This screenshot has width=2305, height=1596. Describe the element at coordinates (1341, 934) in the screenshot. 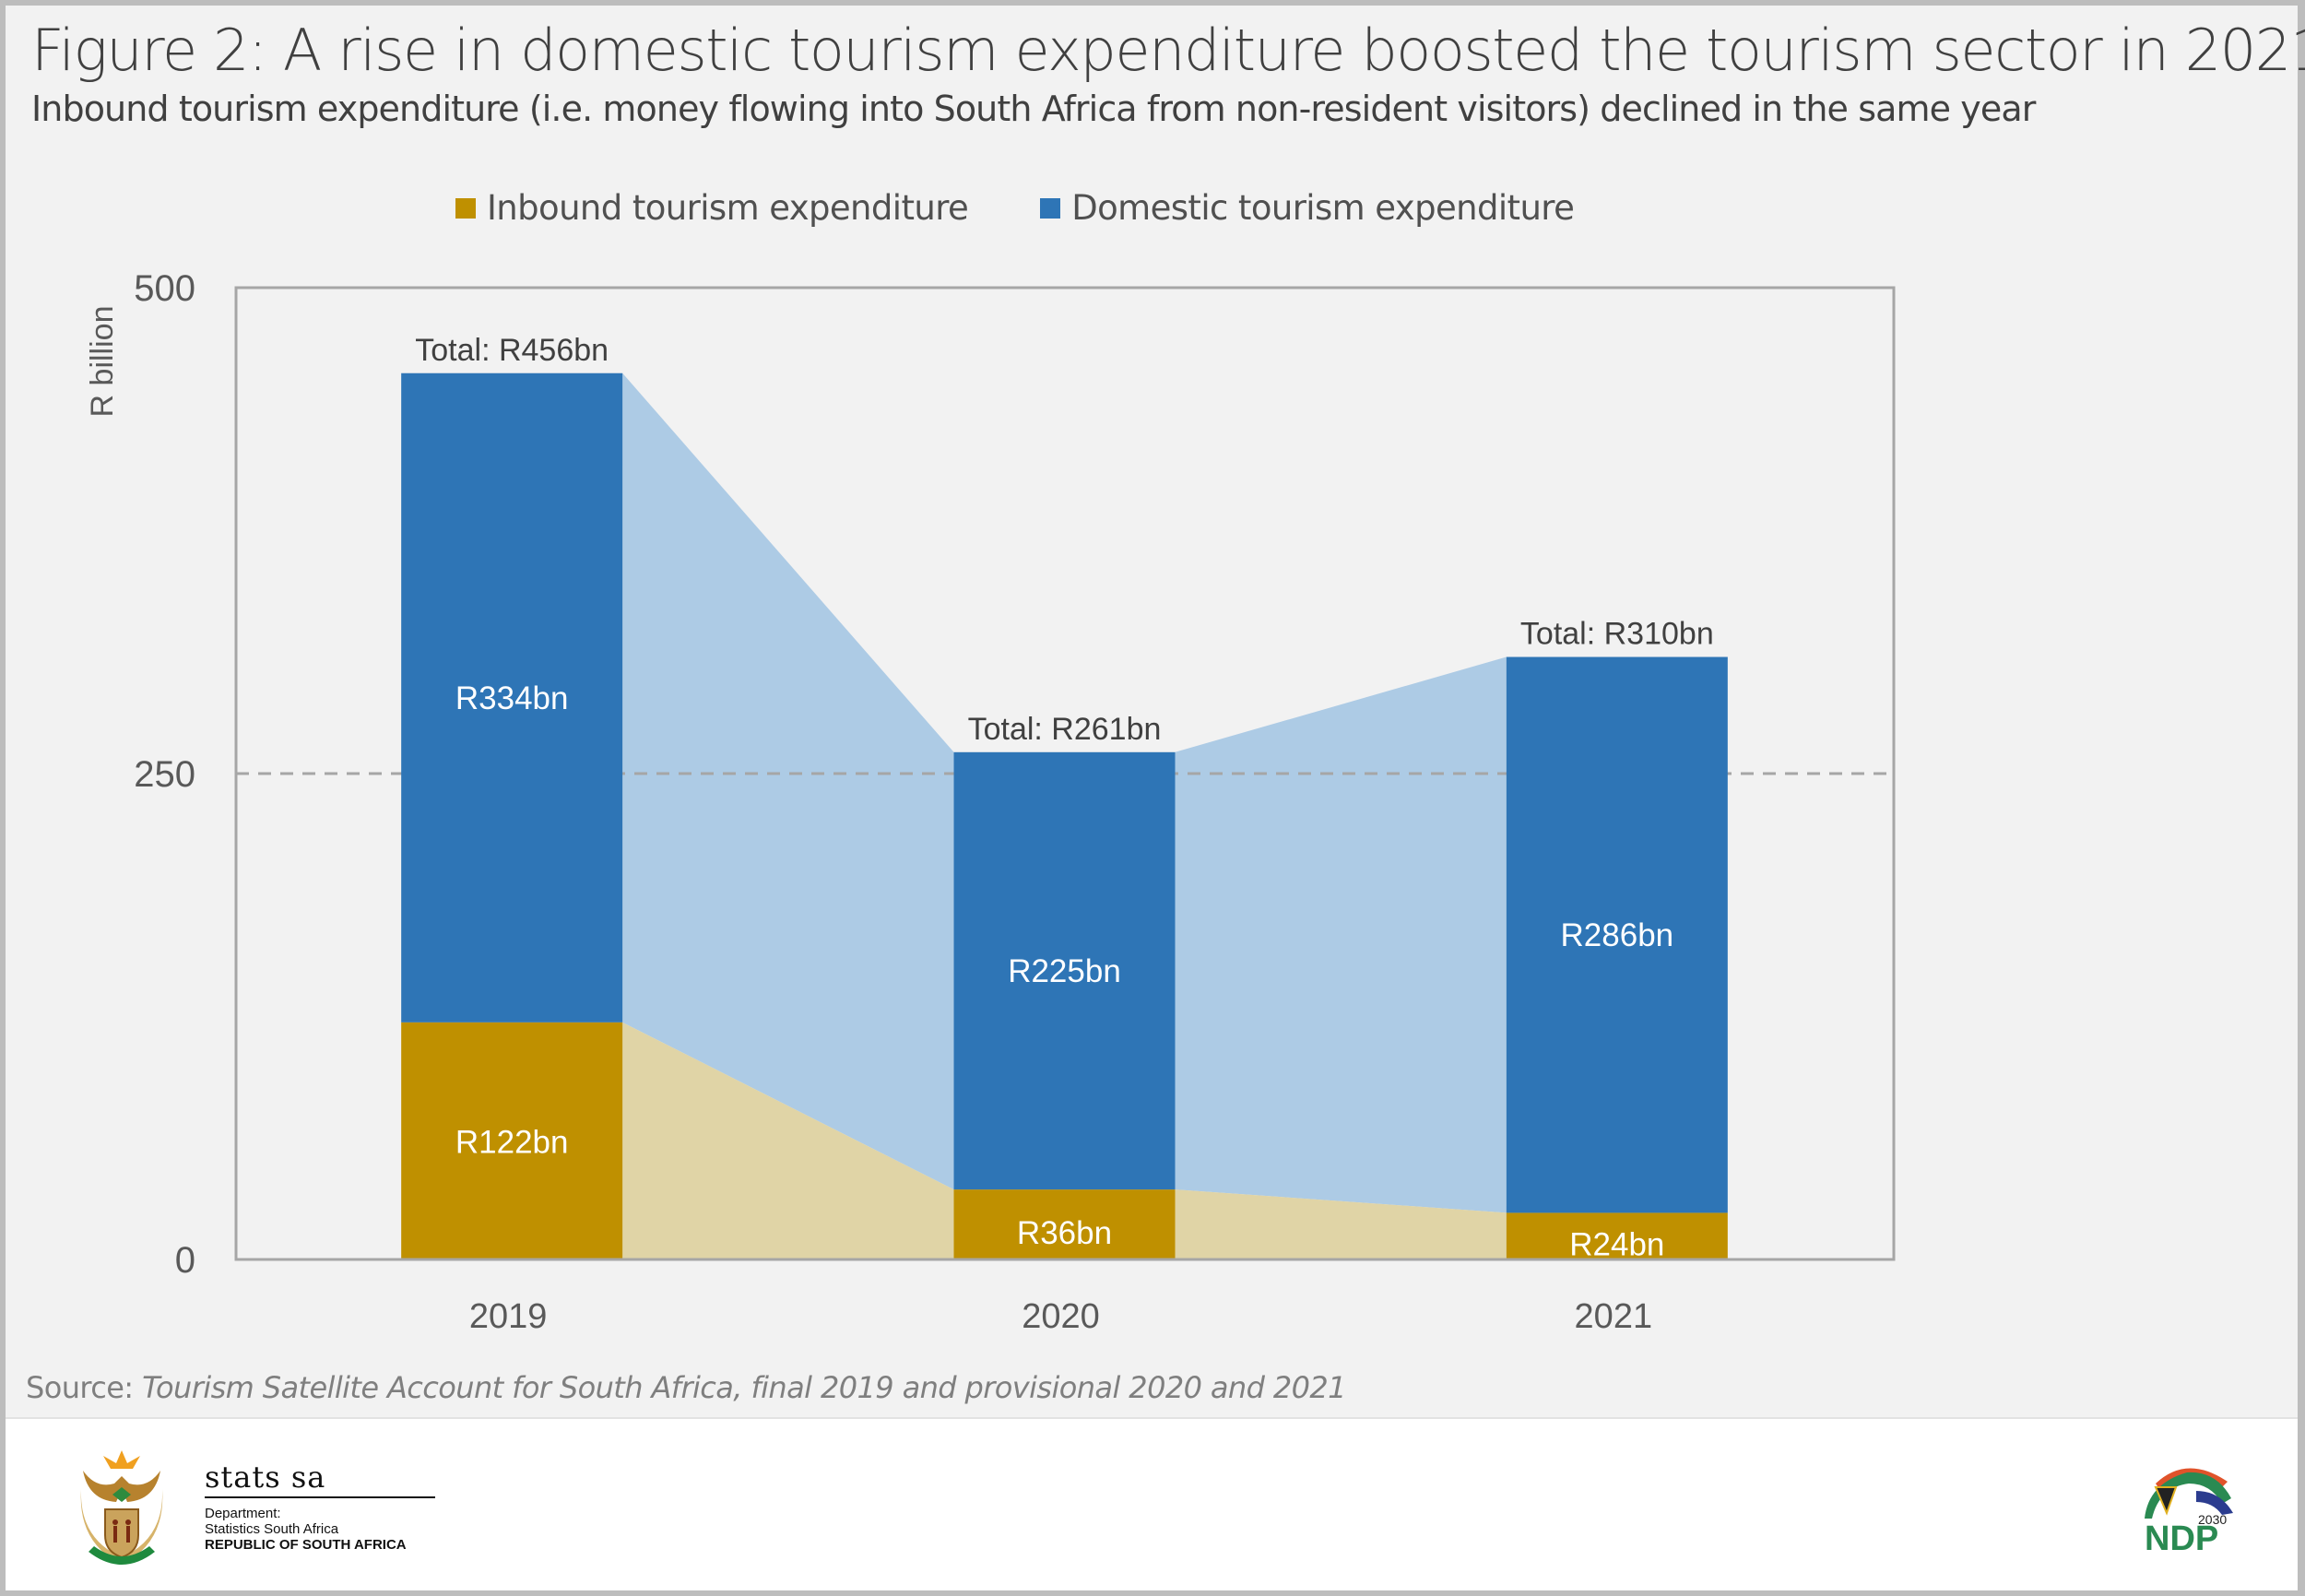

I see `connector-domestic-2020-2021` at that location.